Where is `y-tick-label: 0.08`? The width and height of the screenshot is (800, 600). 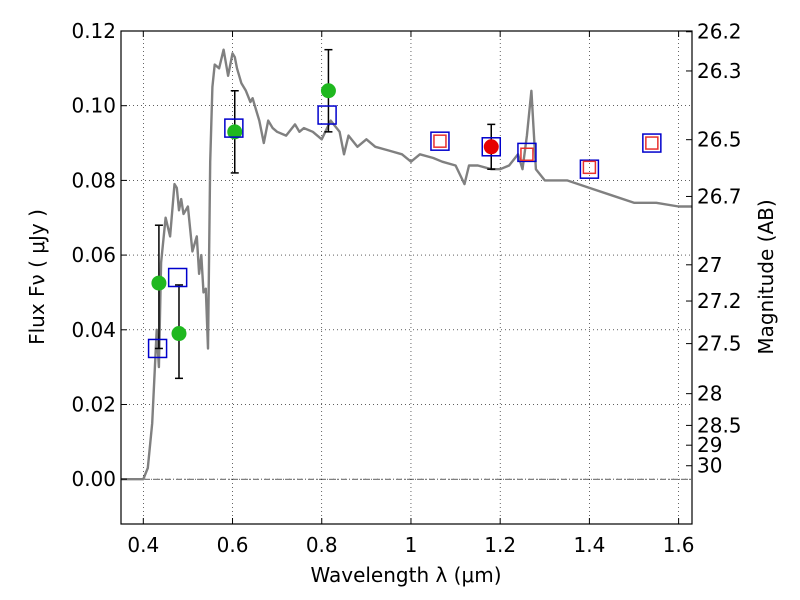
y-tick-label: 0.08 is located at coordinates (93, 180).